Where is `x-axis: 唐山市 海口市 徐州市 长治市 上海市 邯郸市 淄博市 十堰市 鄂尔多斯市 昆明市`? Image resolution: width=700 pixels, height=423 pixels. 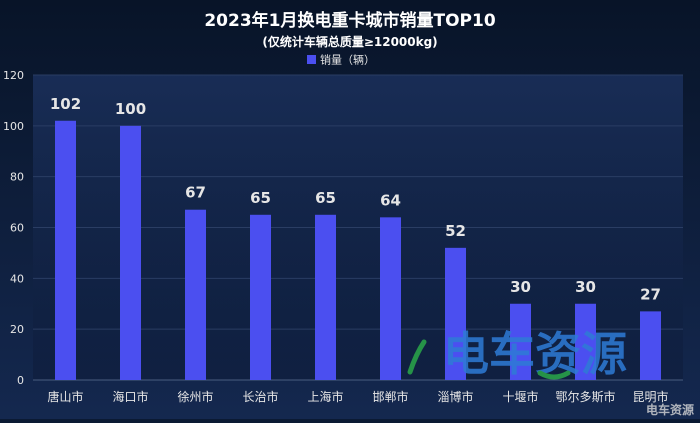 x-axis: 唐山市 海口市 徐州市 长治市 上海市 邯郸市 淄博市 十堰市 鄂尔多斯市 昆明市 is located at coordinates (357, 396).